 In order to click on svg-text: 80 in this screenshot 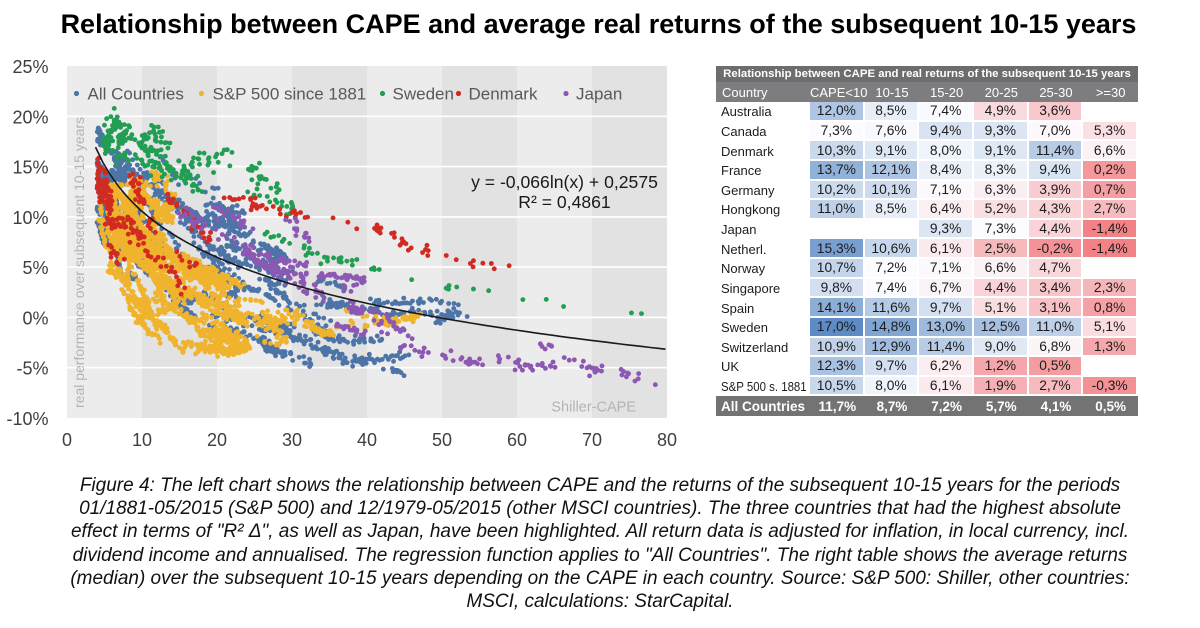, I will do `click(667, 440)`.